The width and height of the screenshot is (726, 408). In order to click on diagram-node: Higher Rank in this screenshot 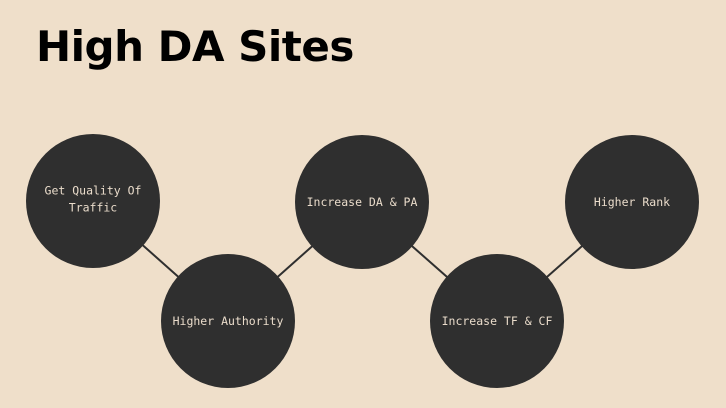, I will do `click(632, 202)`.